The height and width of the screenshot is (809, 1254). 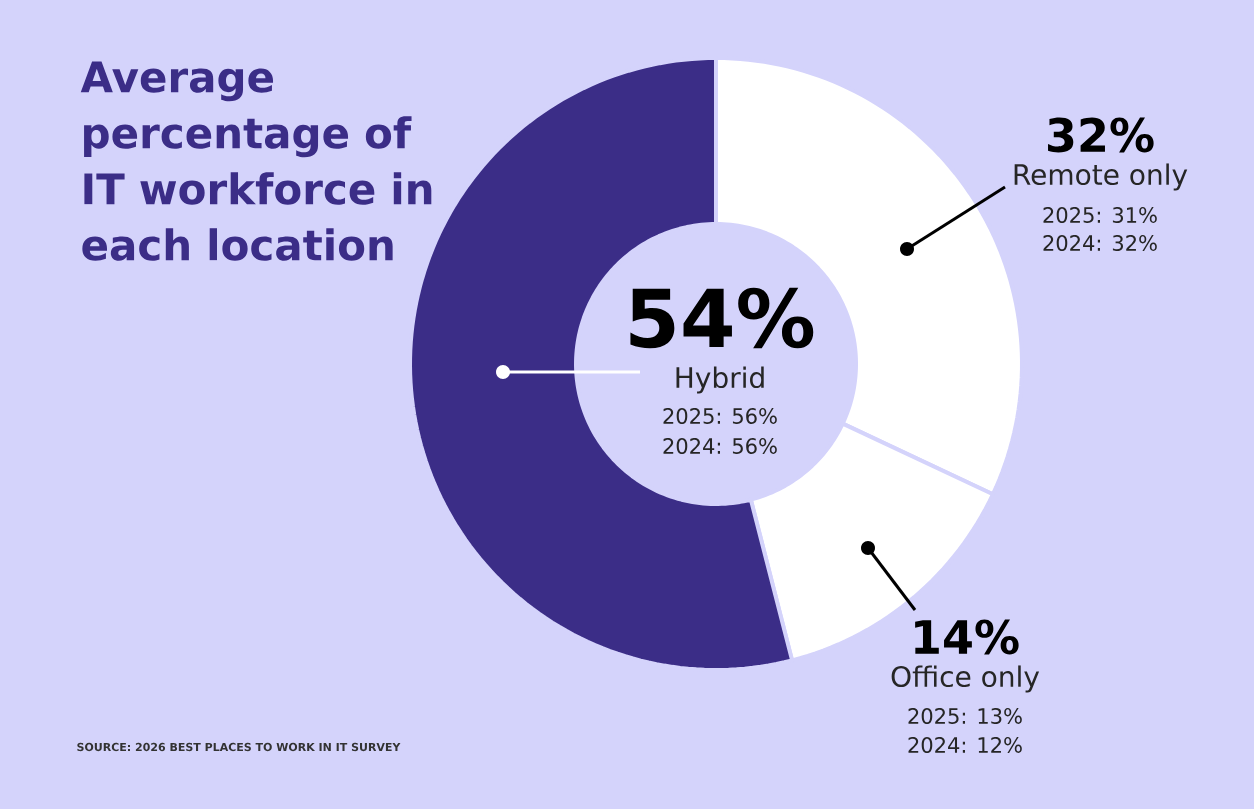 I want to click on slice-label: Remote only, so click(x=1101, y=177).